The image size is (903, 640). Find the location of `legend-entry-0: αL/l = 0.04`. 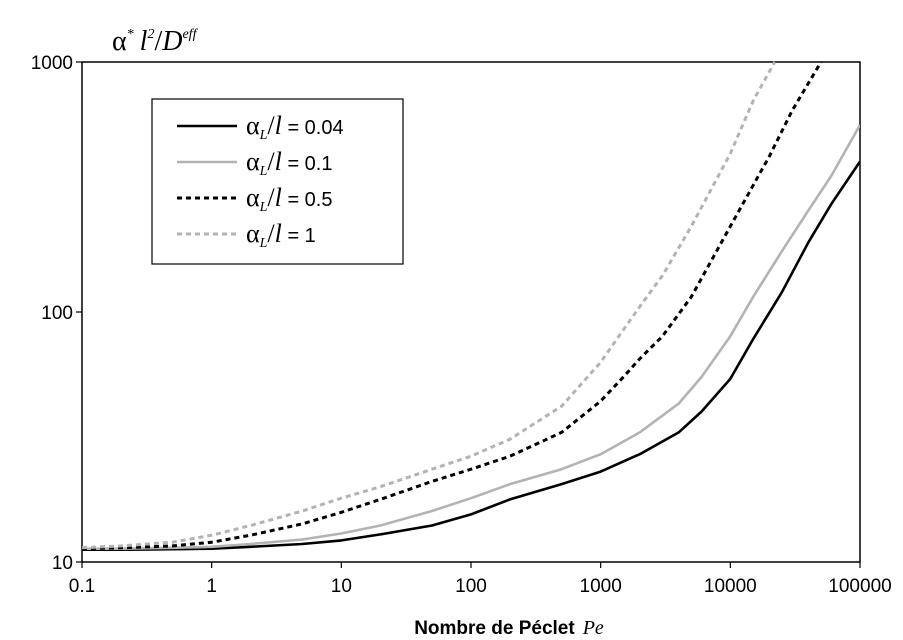

legend-entry-0: αL/l = 0.04 is located at coordinates (260, 127).